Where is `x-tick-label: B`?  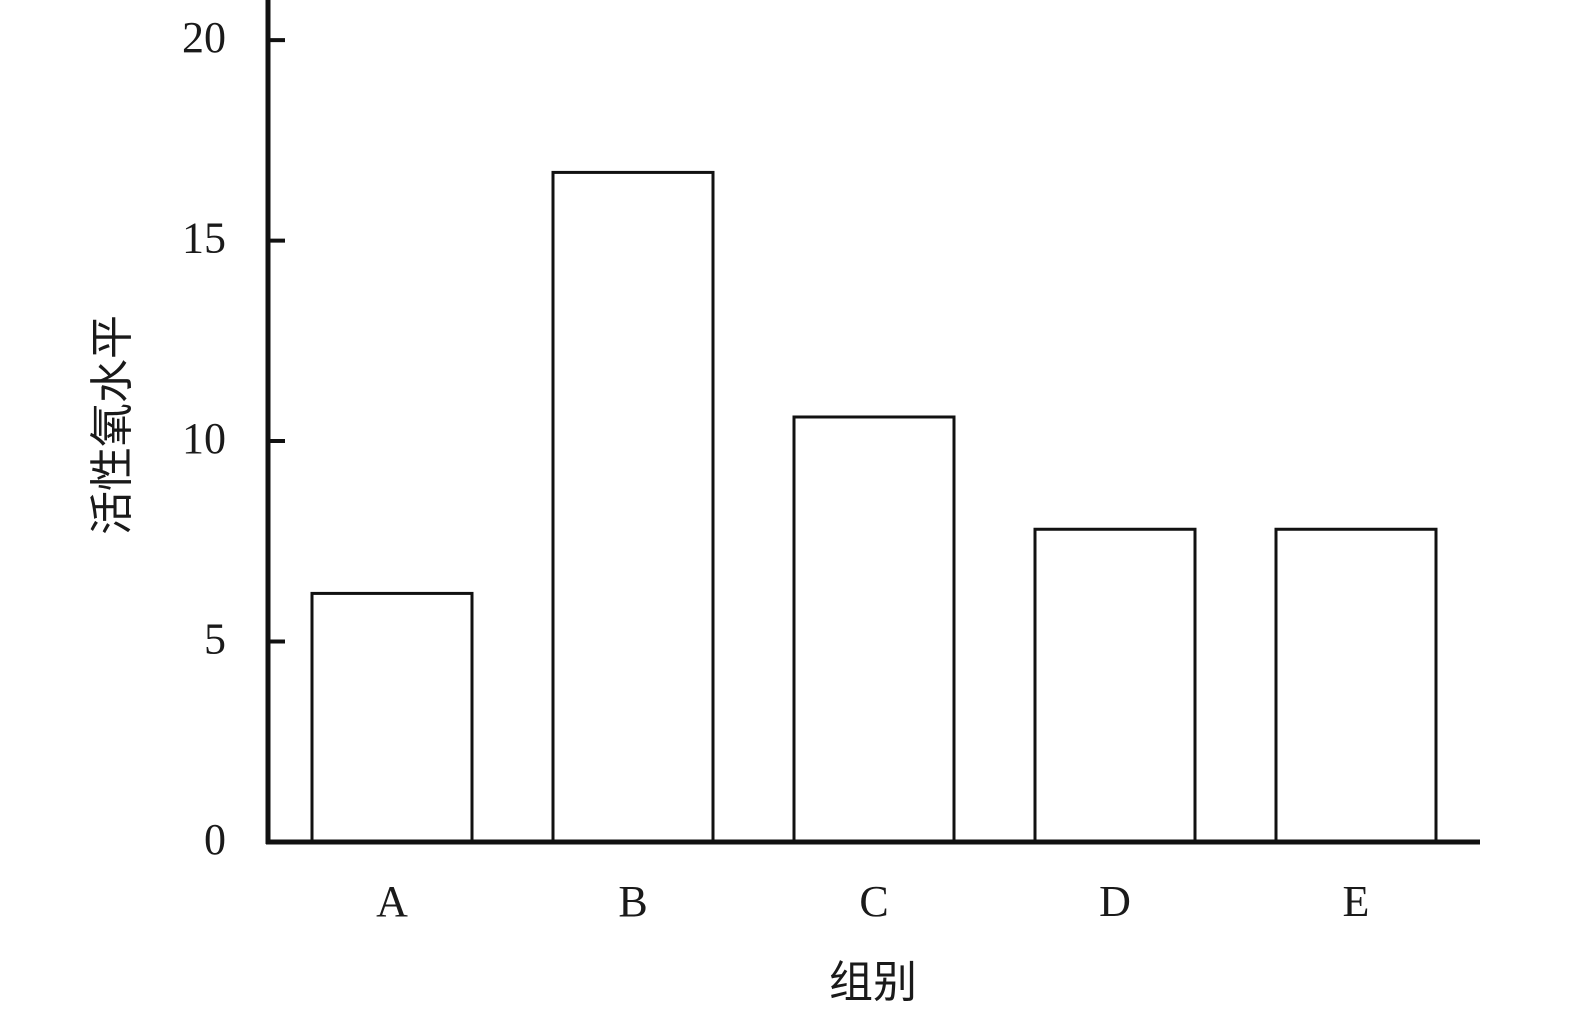
x-tick-label: B is located at coordinates (632, 901).